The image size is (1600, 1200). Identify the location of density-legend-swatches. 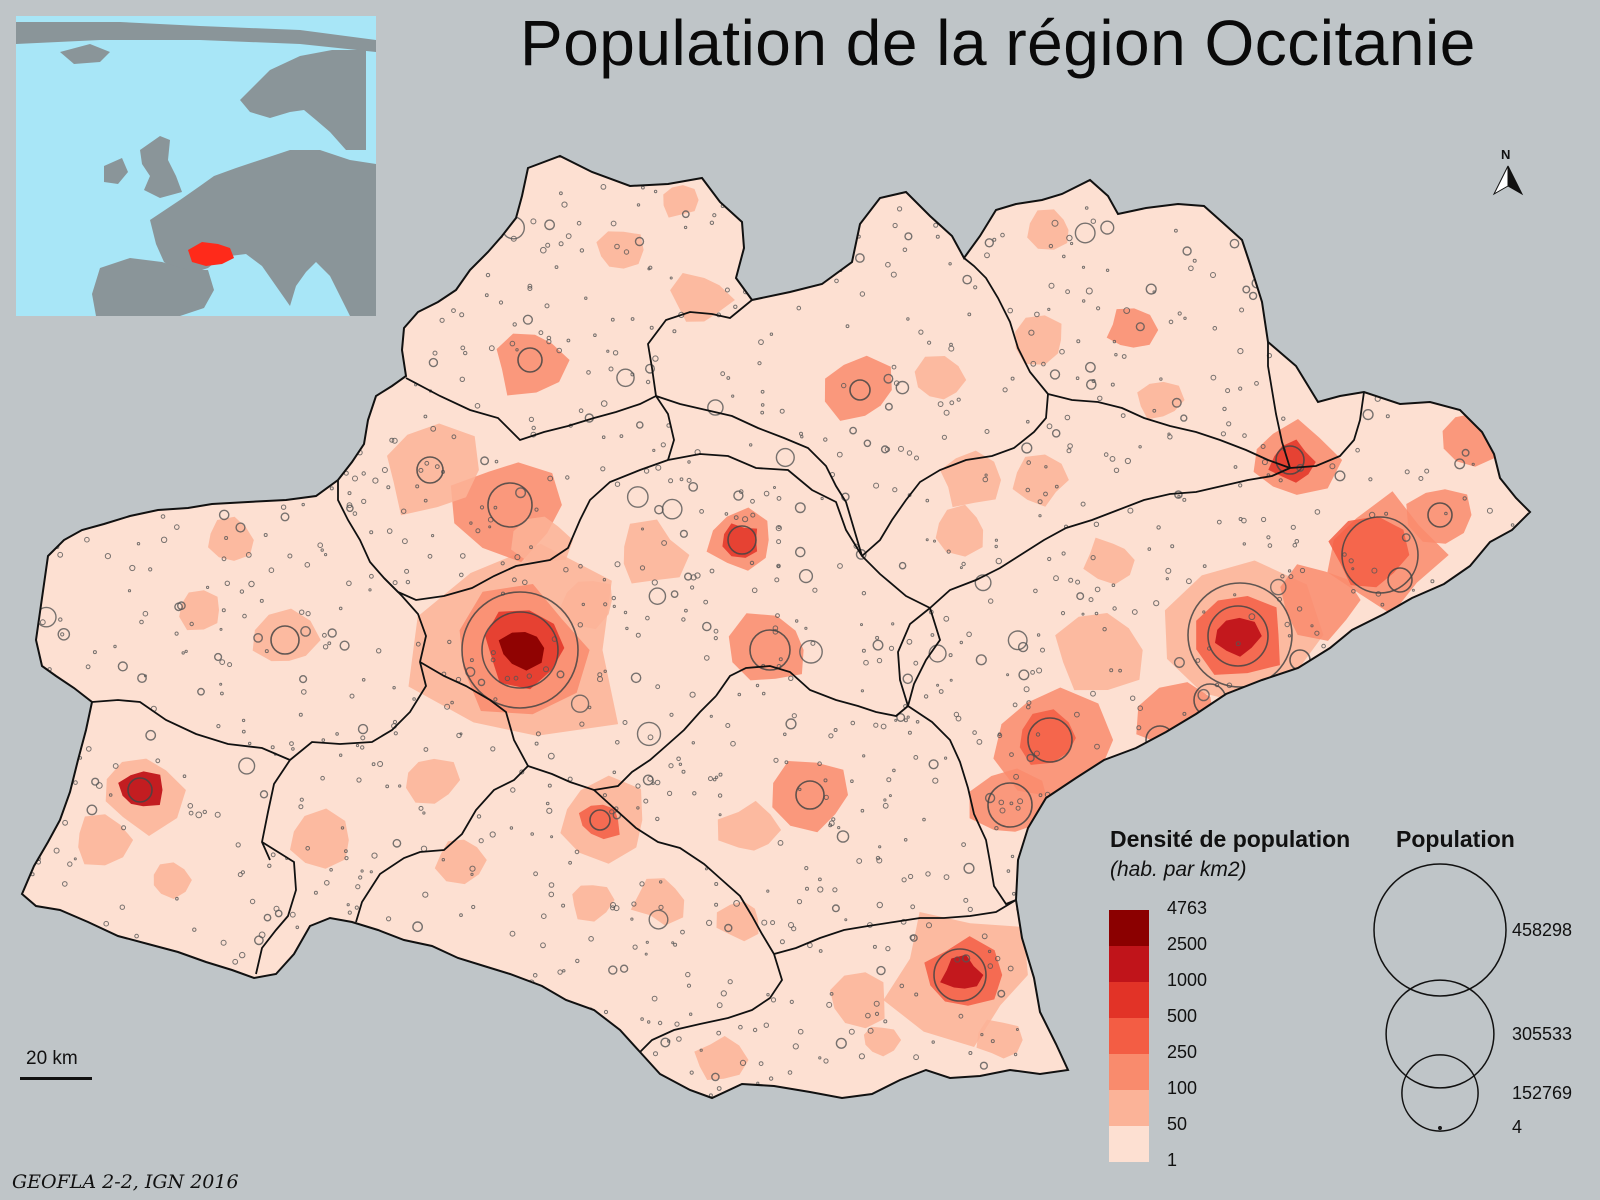
(1129, 1036).